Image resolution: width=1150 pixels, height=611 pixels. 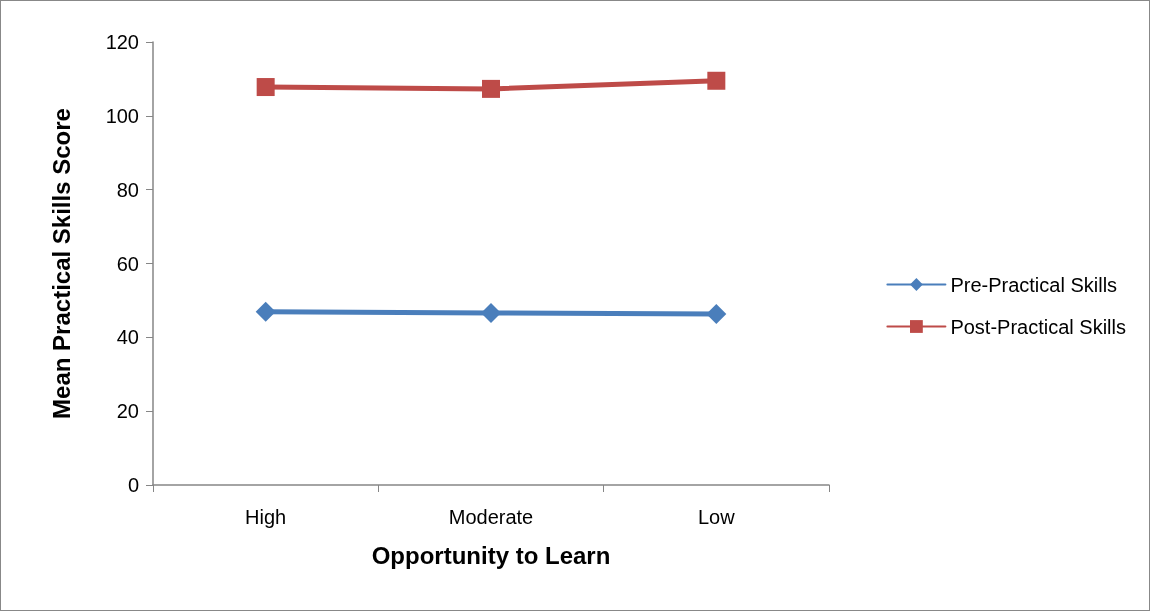 What do you see at coordinates (1038, 326) in the screenshot?
I see `legend-label: Post-Practical Skills` at bounding box center [1038, 326].